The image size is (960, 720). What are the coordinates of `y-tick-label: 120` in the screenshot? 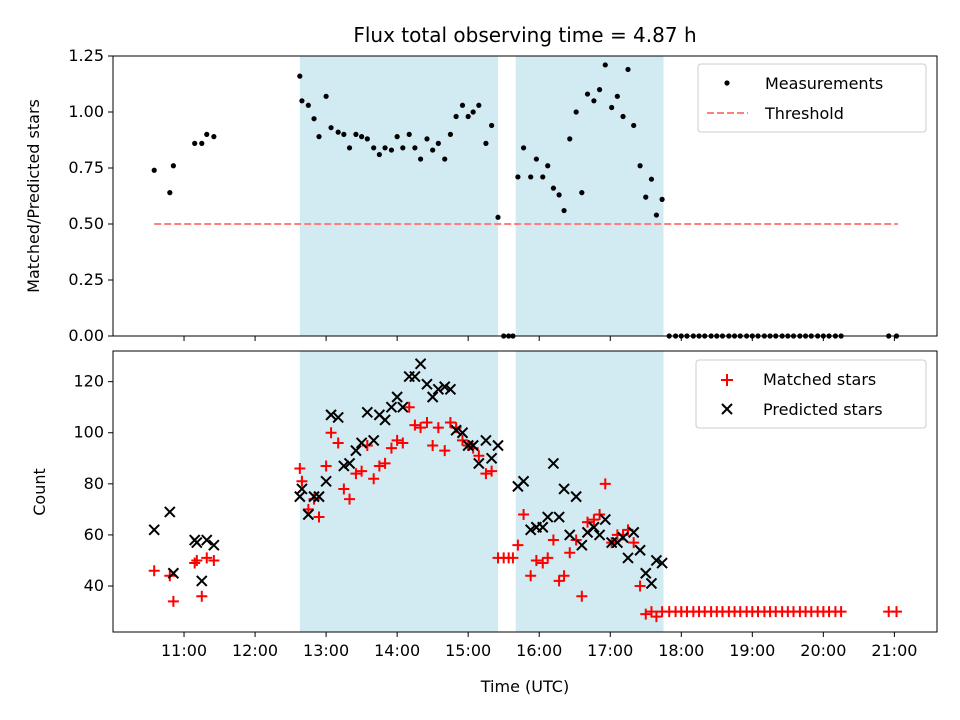 It's located at (88, 381).